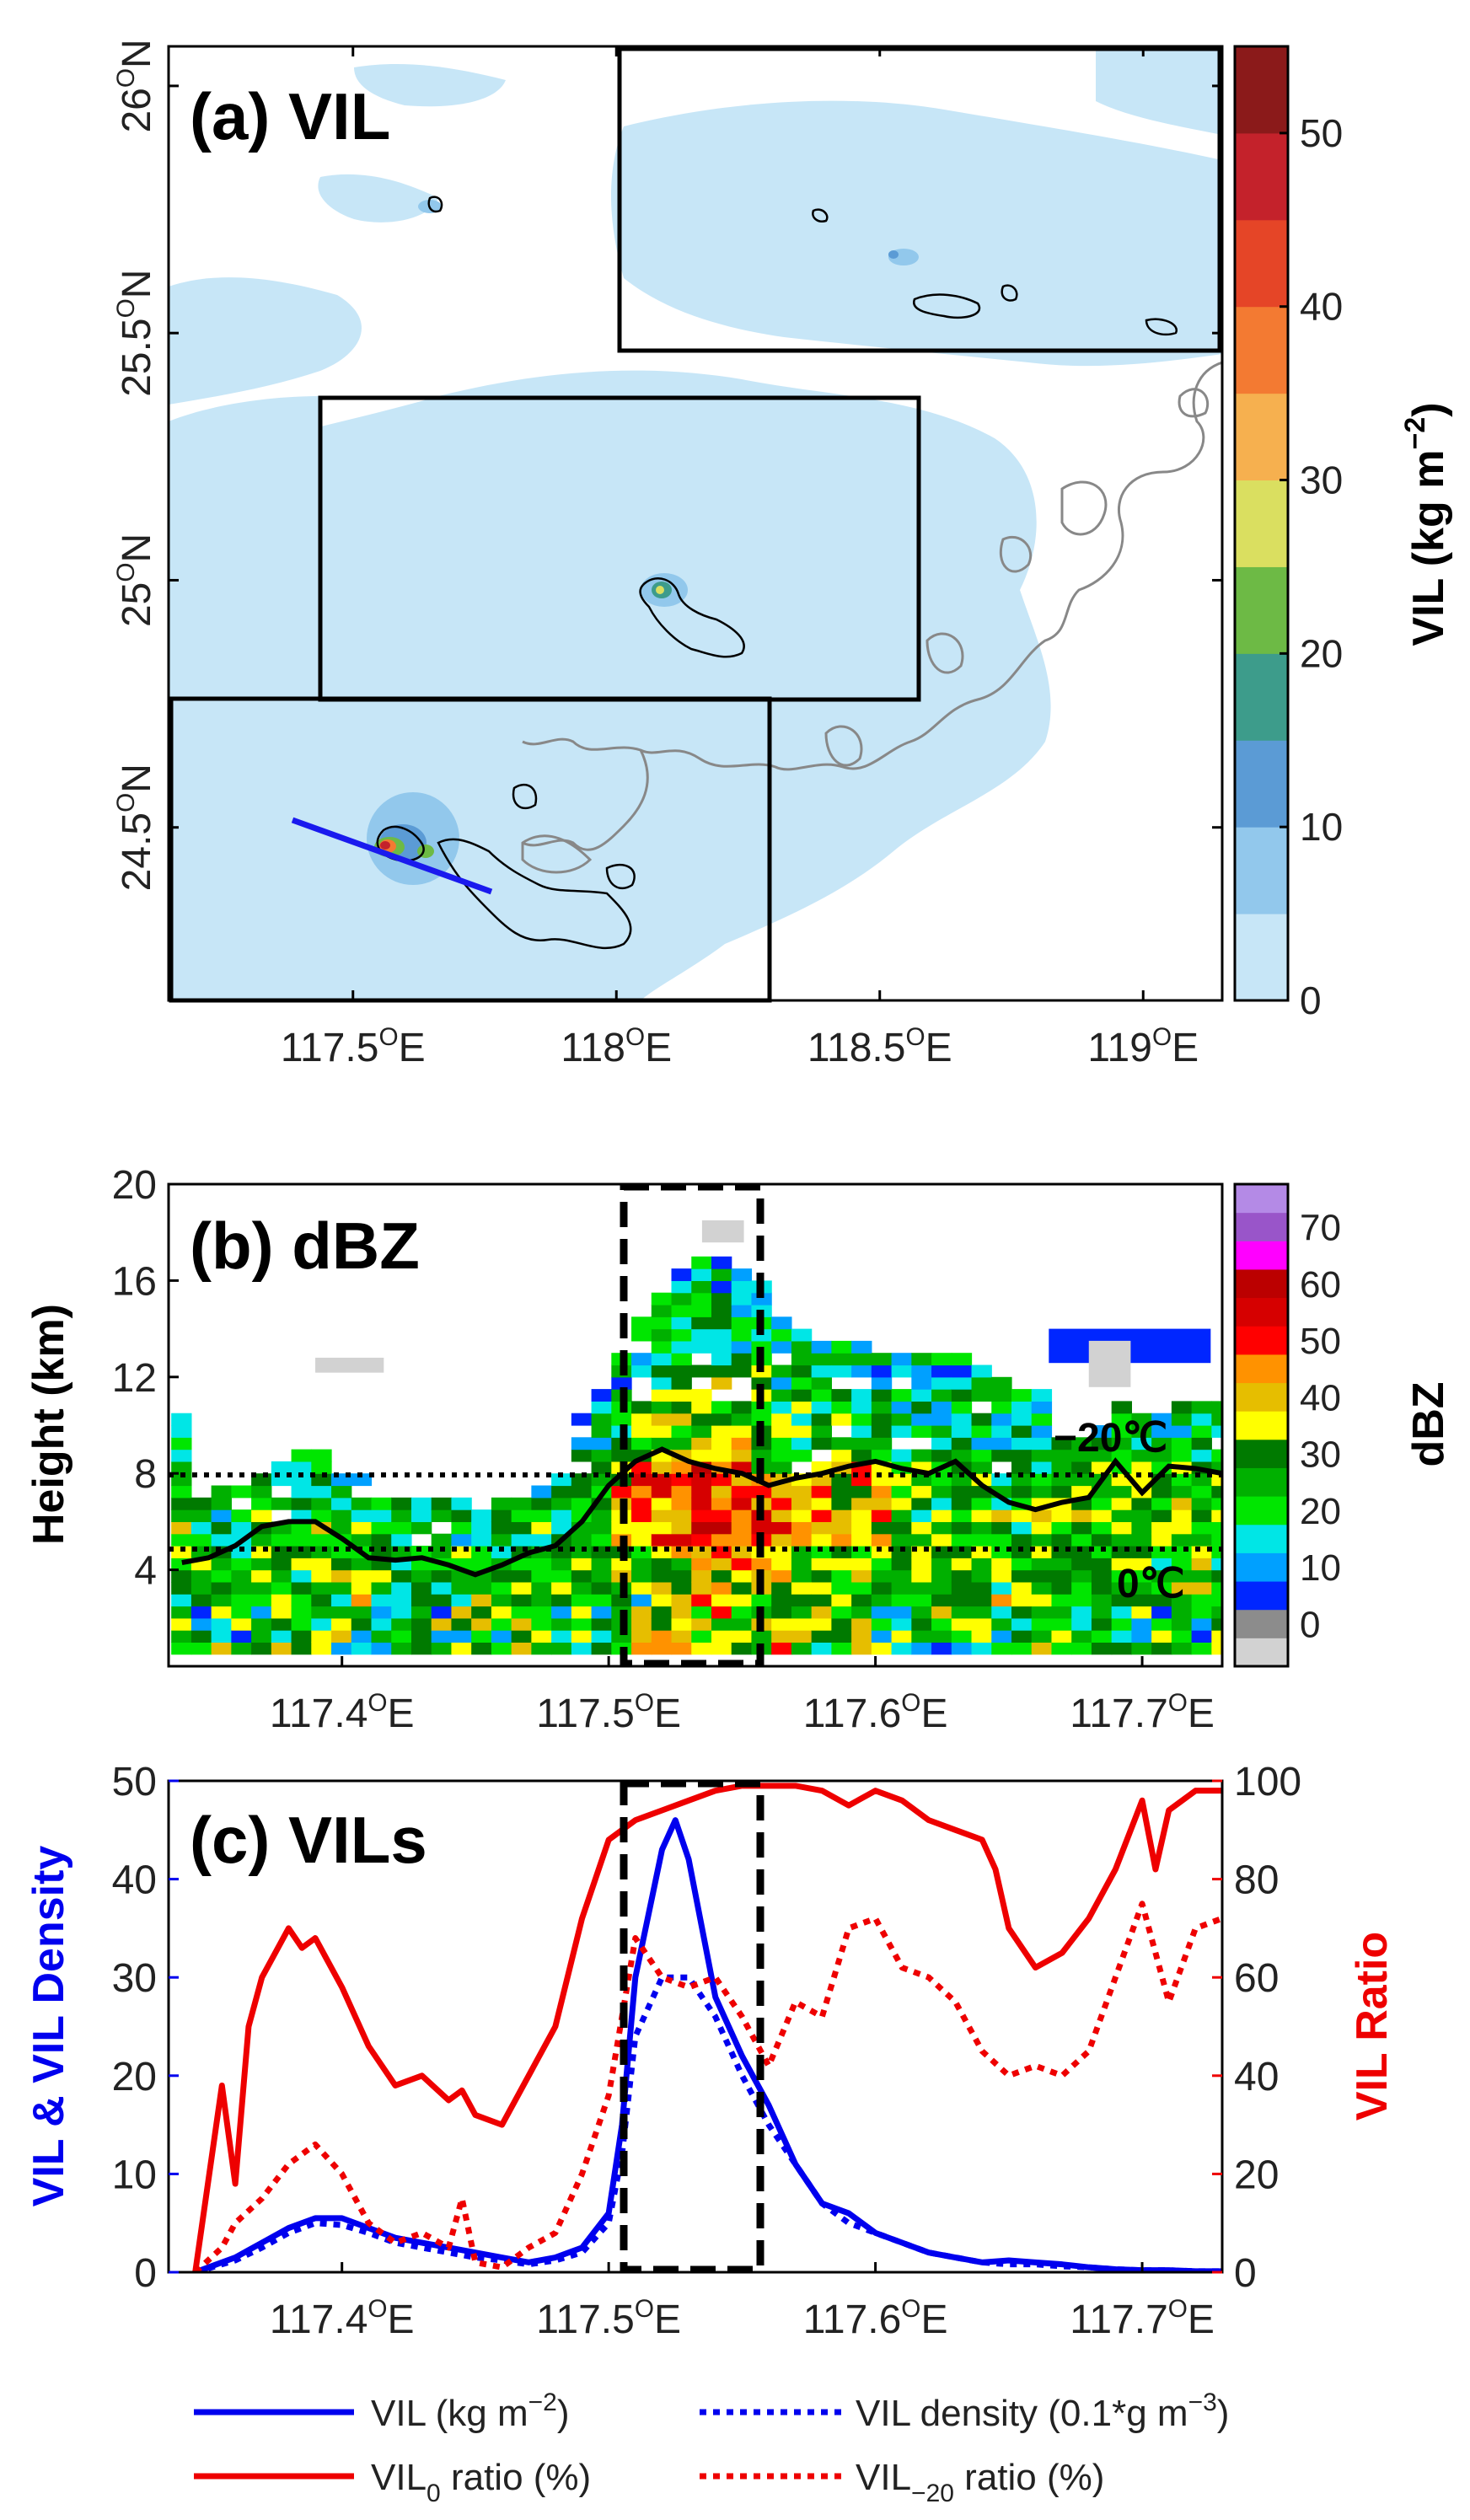  What do you see at coordinates (879, 1046) in the screenshot?
I see `a-xtick-label: 118.5OE` at bounding box center [879, 1046].